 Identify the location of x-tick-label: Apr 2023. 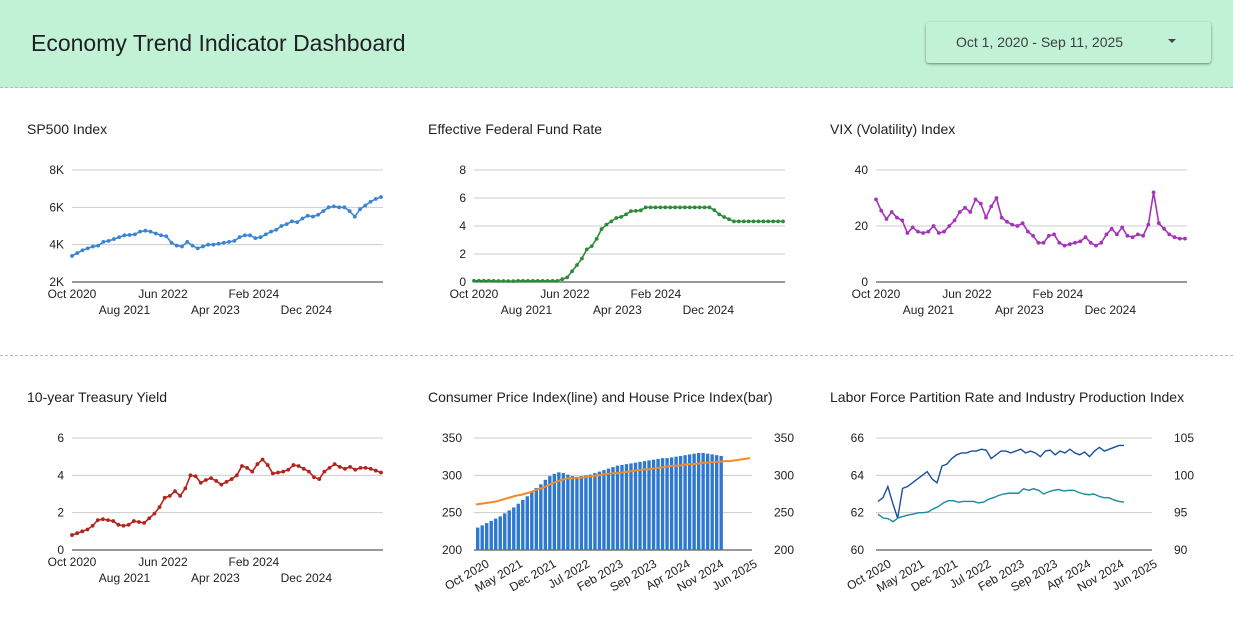
(215, 310).